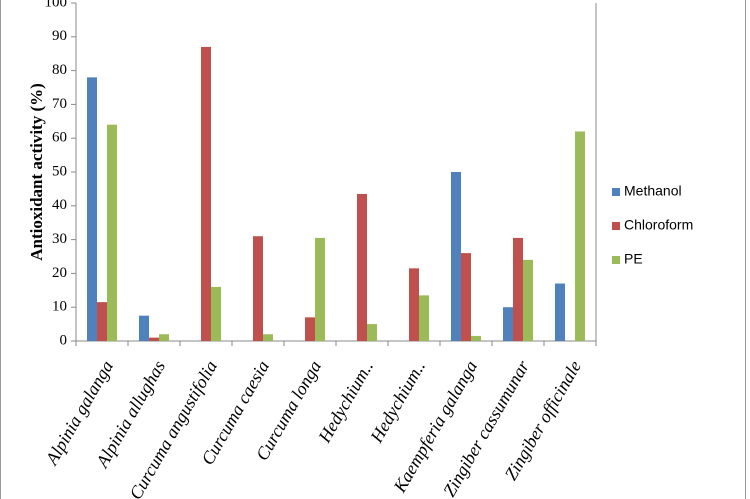 The image size is (750, 499). I want to click on y-axis-label: Antioxidant activity (%), so click(36, 172).